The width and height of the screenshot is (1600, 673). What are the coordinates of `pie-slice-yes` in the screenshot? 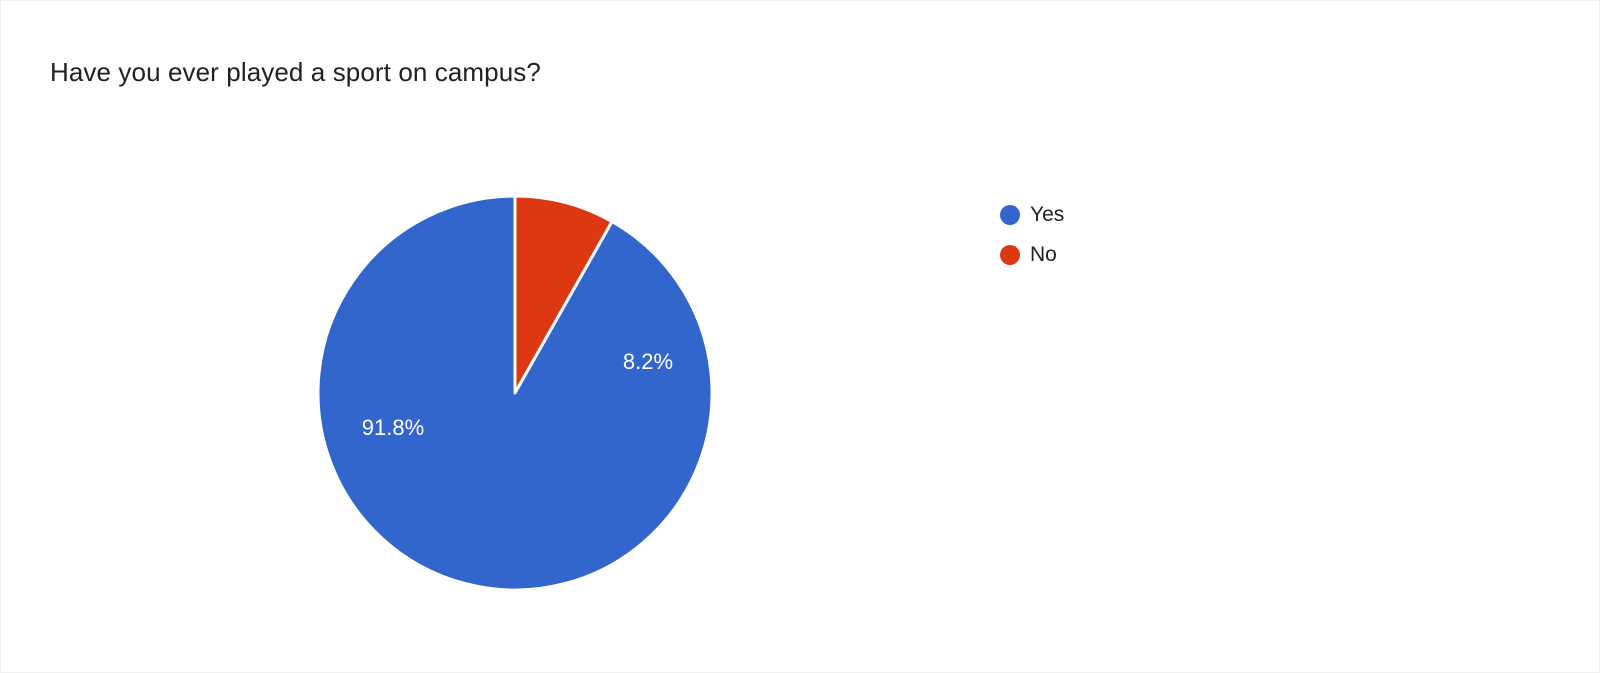 It's located at (515, 393).